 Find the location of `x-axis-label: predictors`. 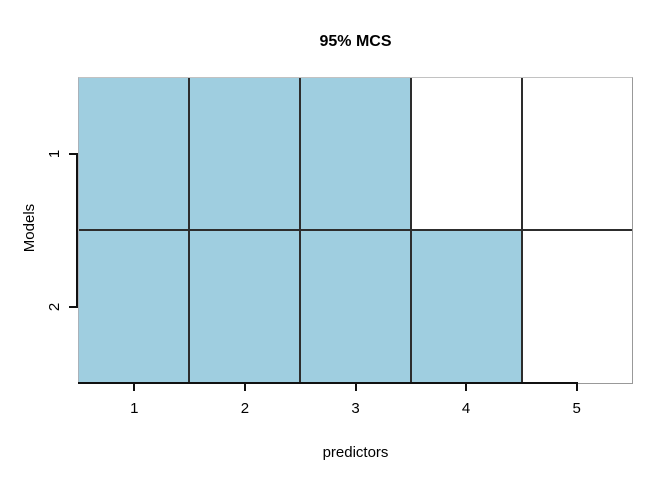

x-axis-label: predictors is located at coordinates (355, 452).